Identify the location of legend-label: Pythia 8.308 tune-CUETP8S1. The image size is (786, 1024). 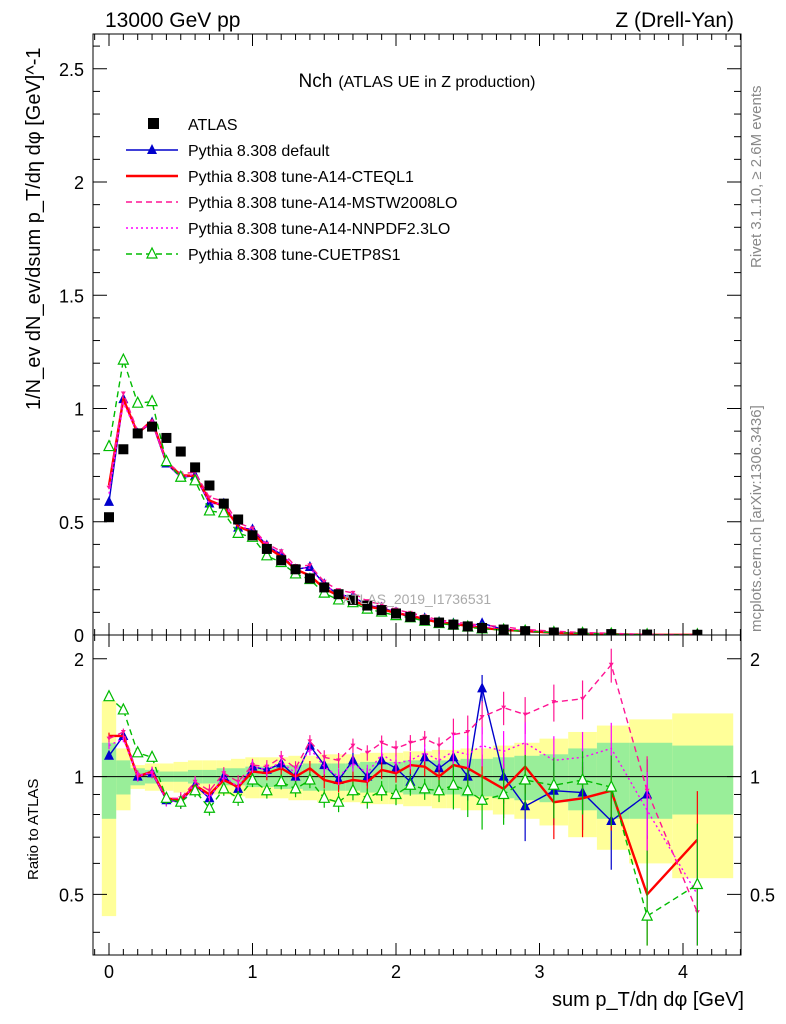
(294, 255).